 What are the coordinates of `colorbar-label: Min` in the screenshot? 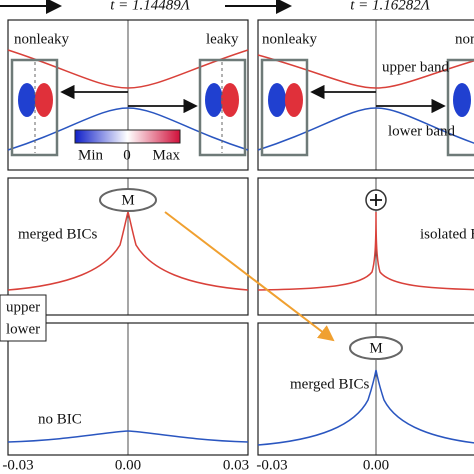 It's located at (91, 155).